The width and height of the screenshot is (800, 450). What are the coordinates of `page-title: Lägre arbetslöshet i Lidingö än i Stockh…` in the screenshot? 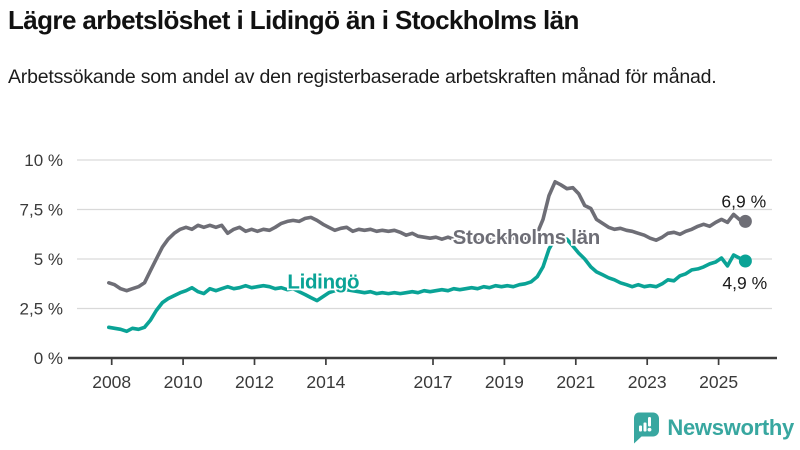 It's located at (293, 20).